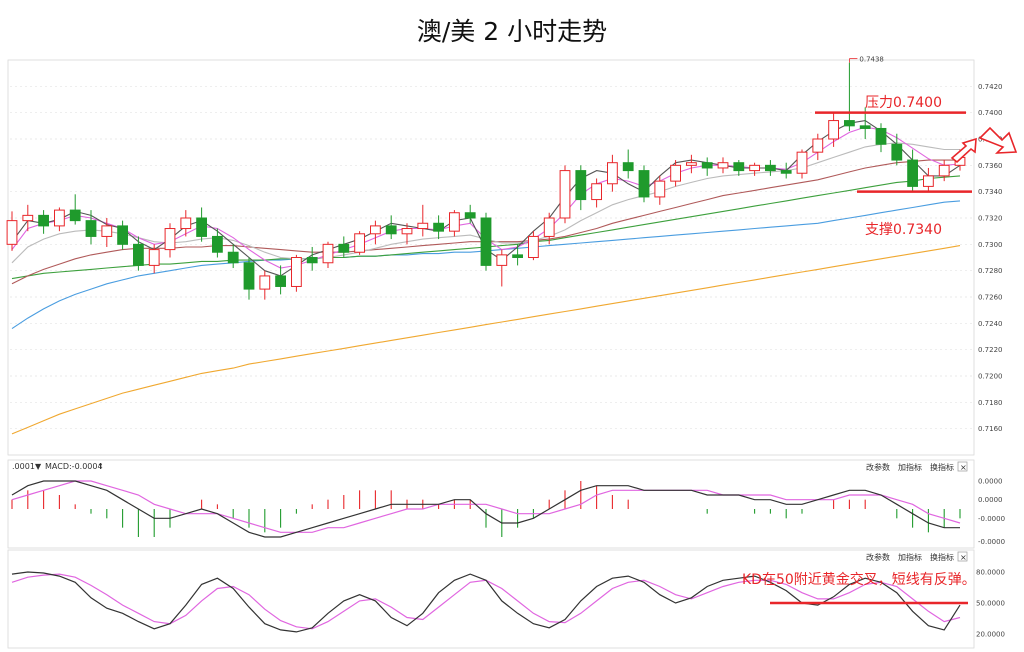 The height and width of the screenshot is (652, 1024). What do you see at coordinates (990, 271) in the screenshot?
I see `y-tick-label: 0.7280` at bounding box center [990, 271].